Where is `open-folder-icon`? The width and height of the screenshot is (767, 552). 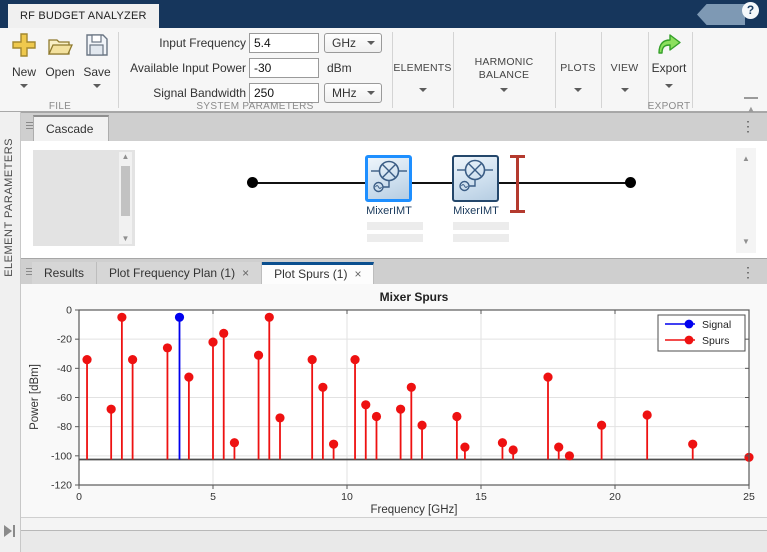 open-folder-icon is located at coordinates (60, 50).